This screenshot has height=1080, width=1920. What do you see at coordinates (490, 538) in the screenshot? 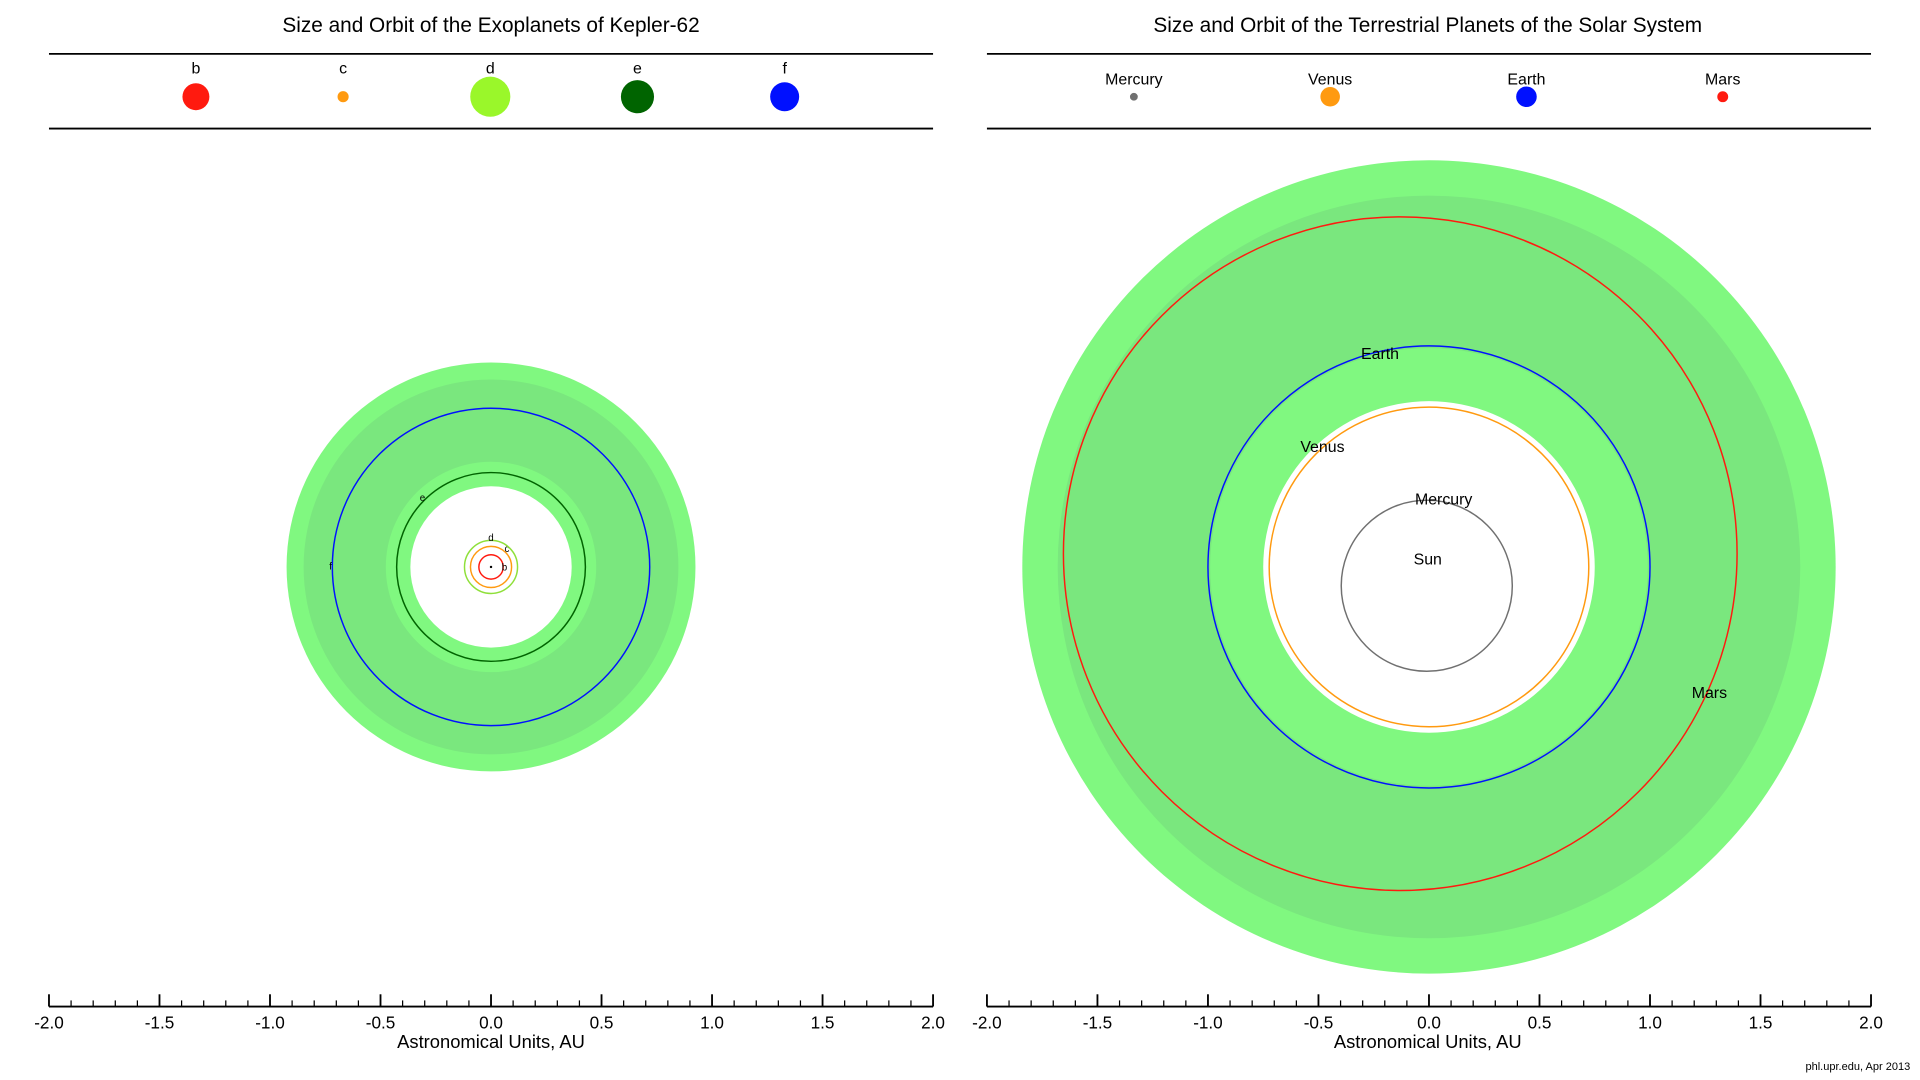
I see `orbit-label-d: d` at bounding box center [490, 538].